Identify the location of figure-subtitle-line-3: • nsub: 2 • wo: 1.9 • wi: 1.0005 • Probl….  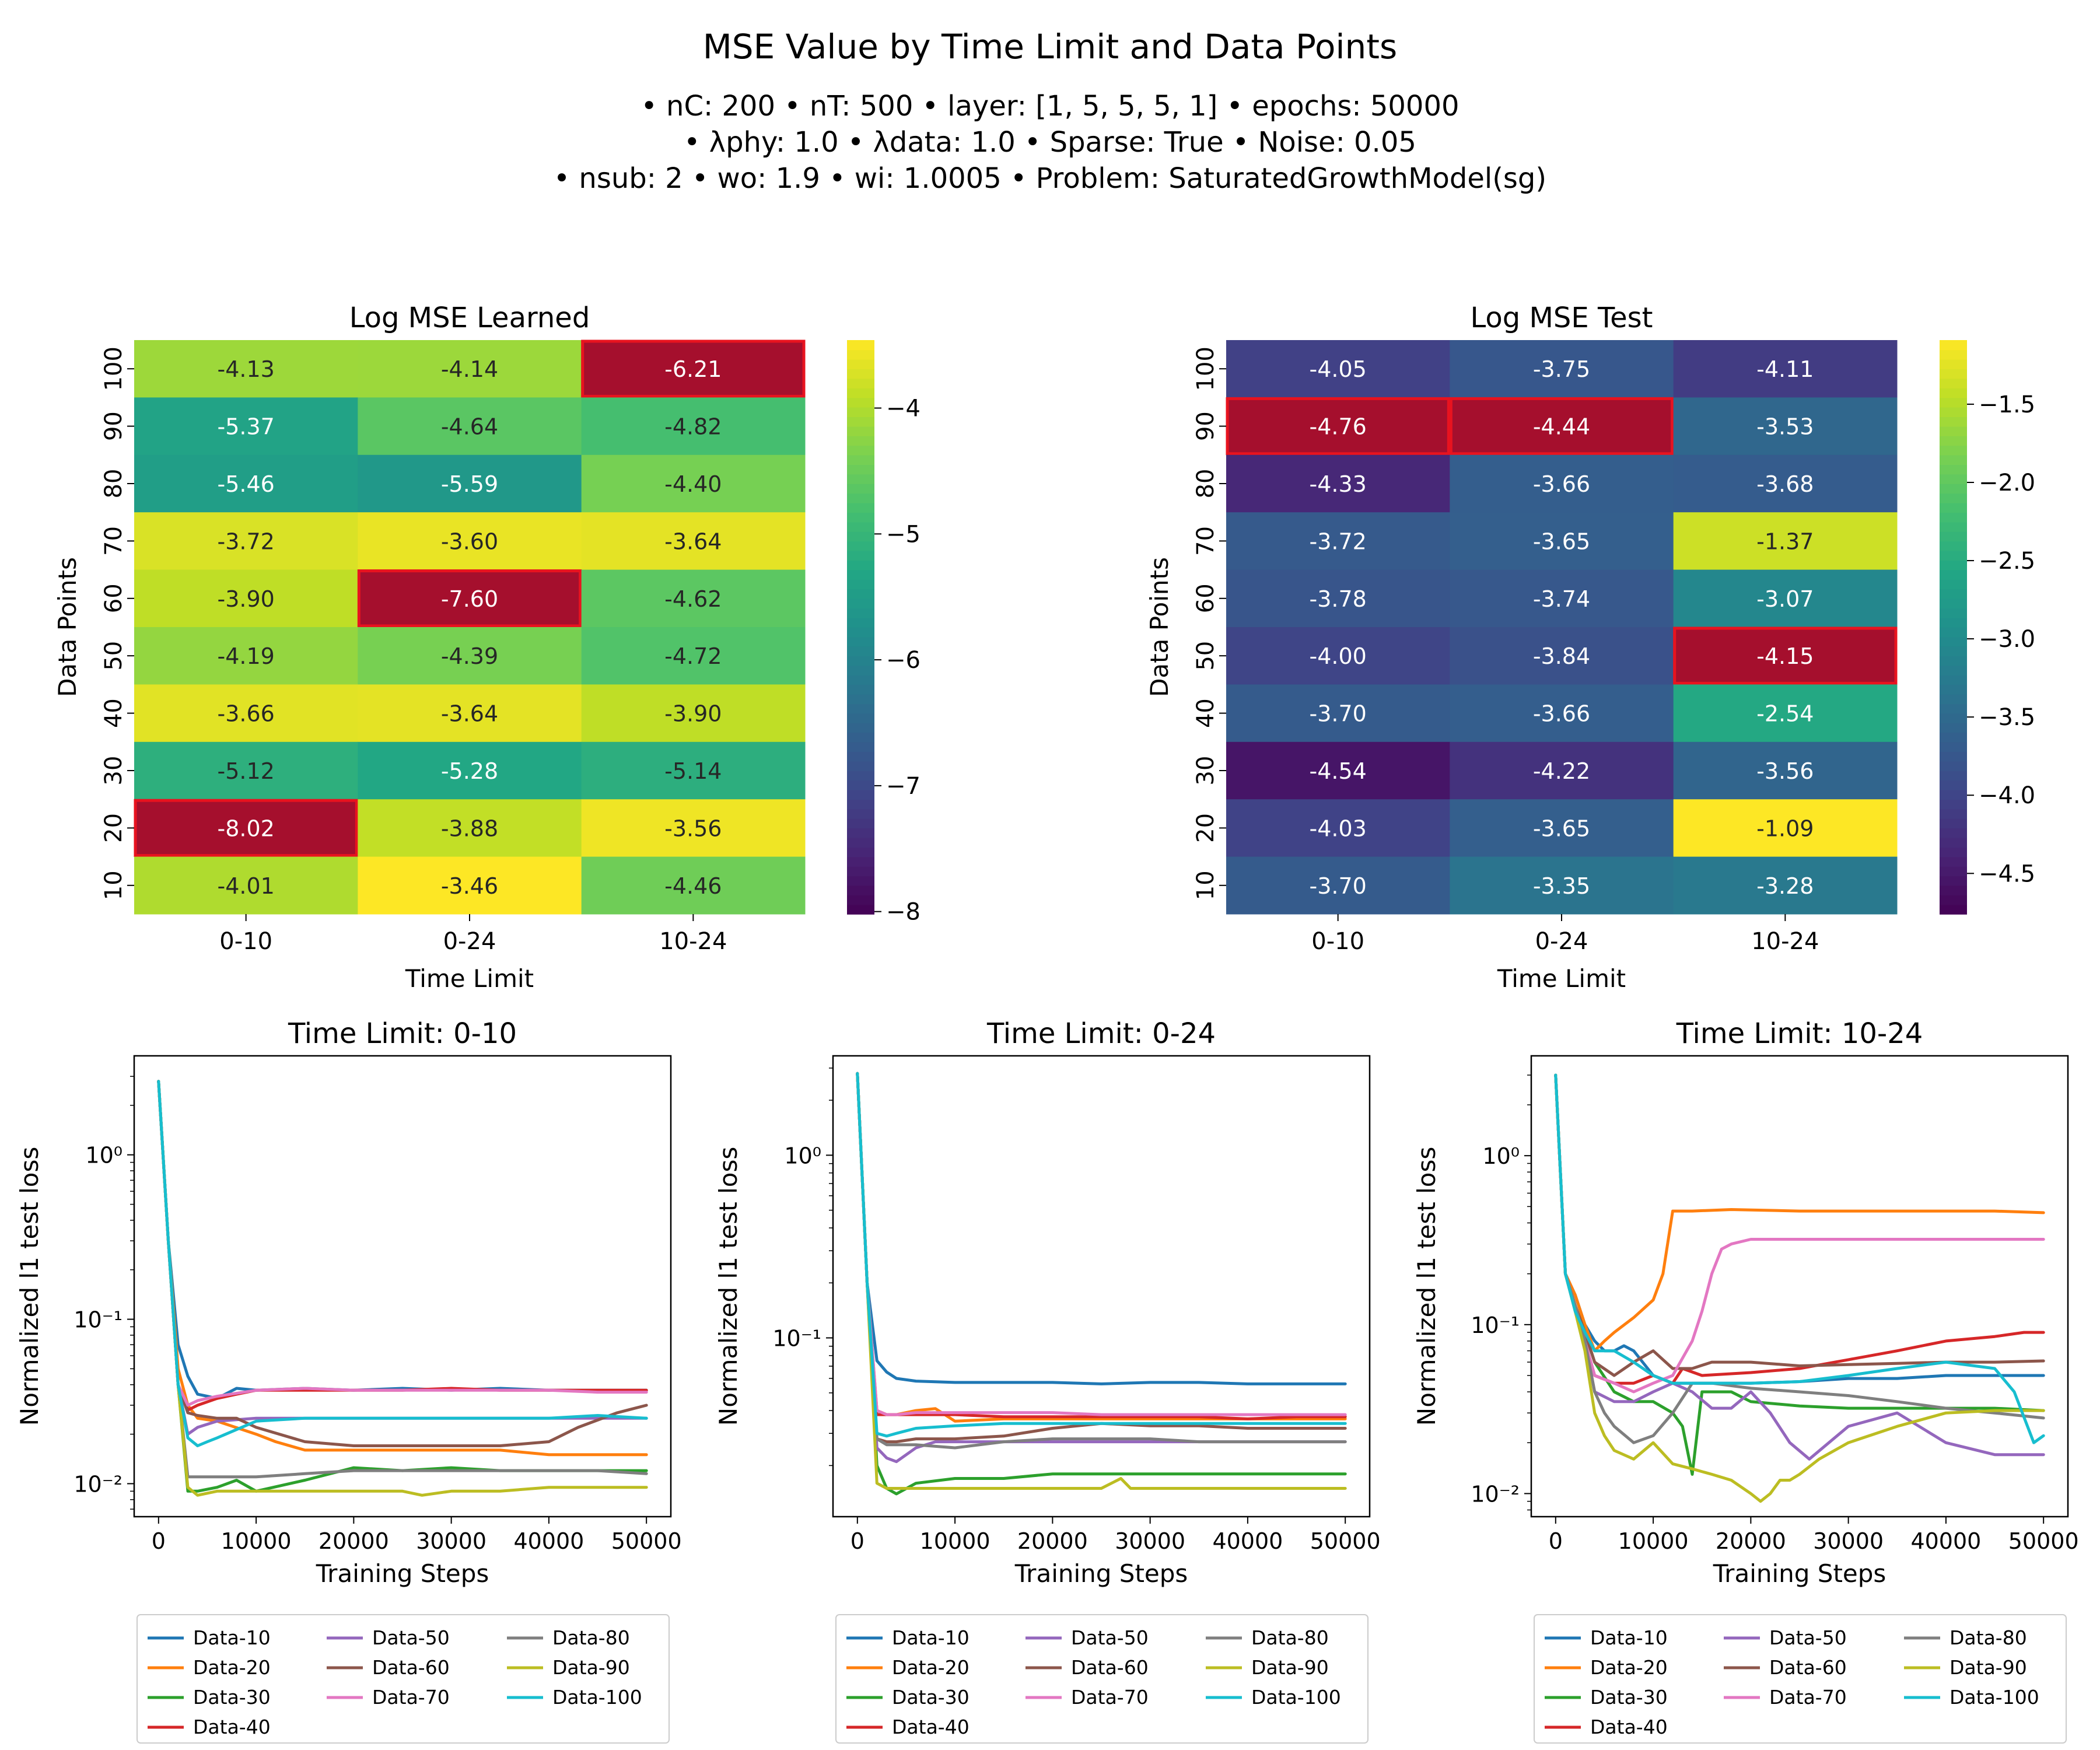
(1050, 178).